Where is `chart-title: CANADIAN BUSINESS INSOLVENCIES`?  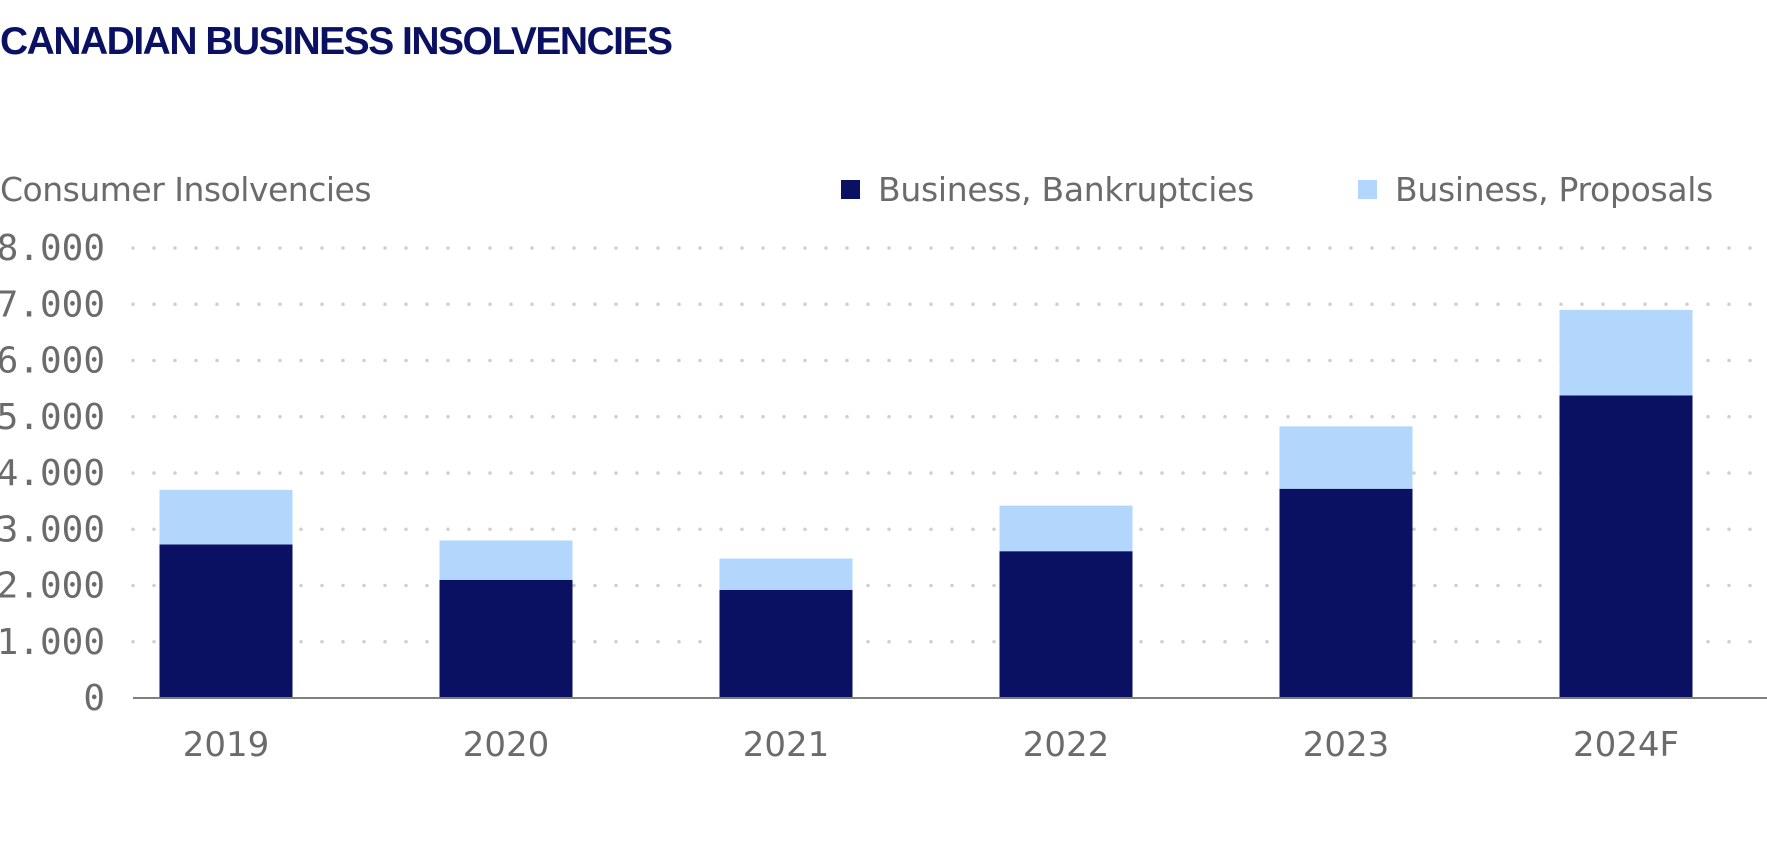 chart-title: CANADIAN BUSINESS INSOLVENCIES is located at coordinates (336, 41).